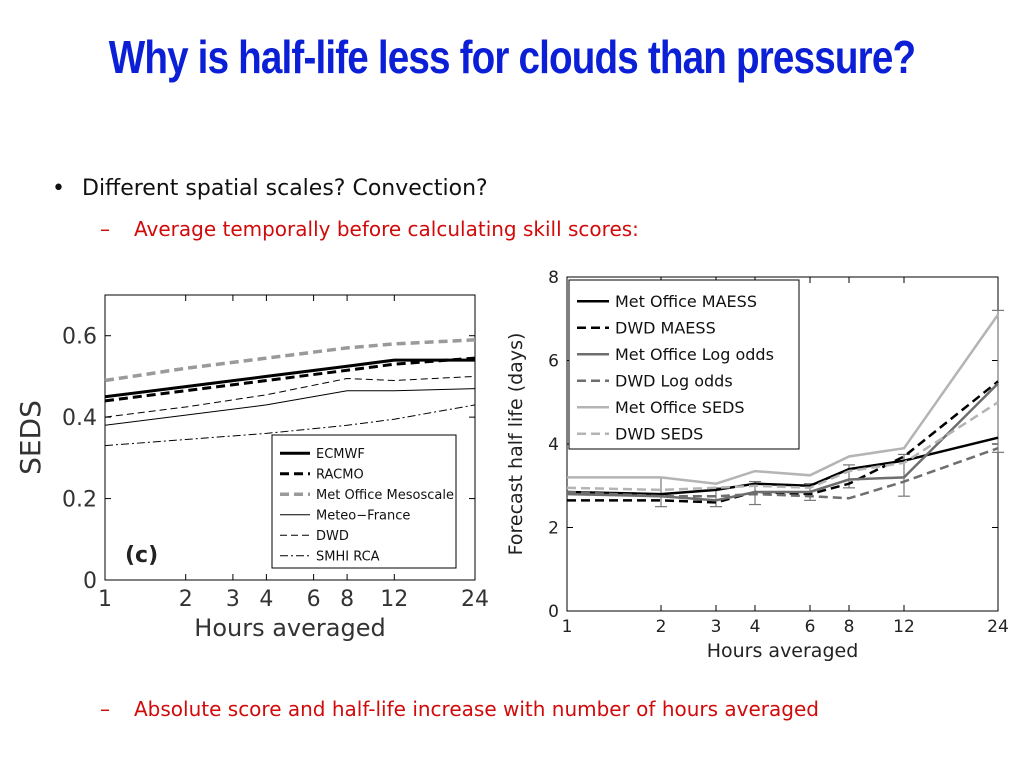 This screenshot has height=768, width=1024. What do you see at coordinates (285, 188) in the screenshot?
I see `bullet-text: Different spatial scales? Convection?` at bounding box center [285, 188].